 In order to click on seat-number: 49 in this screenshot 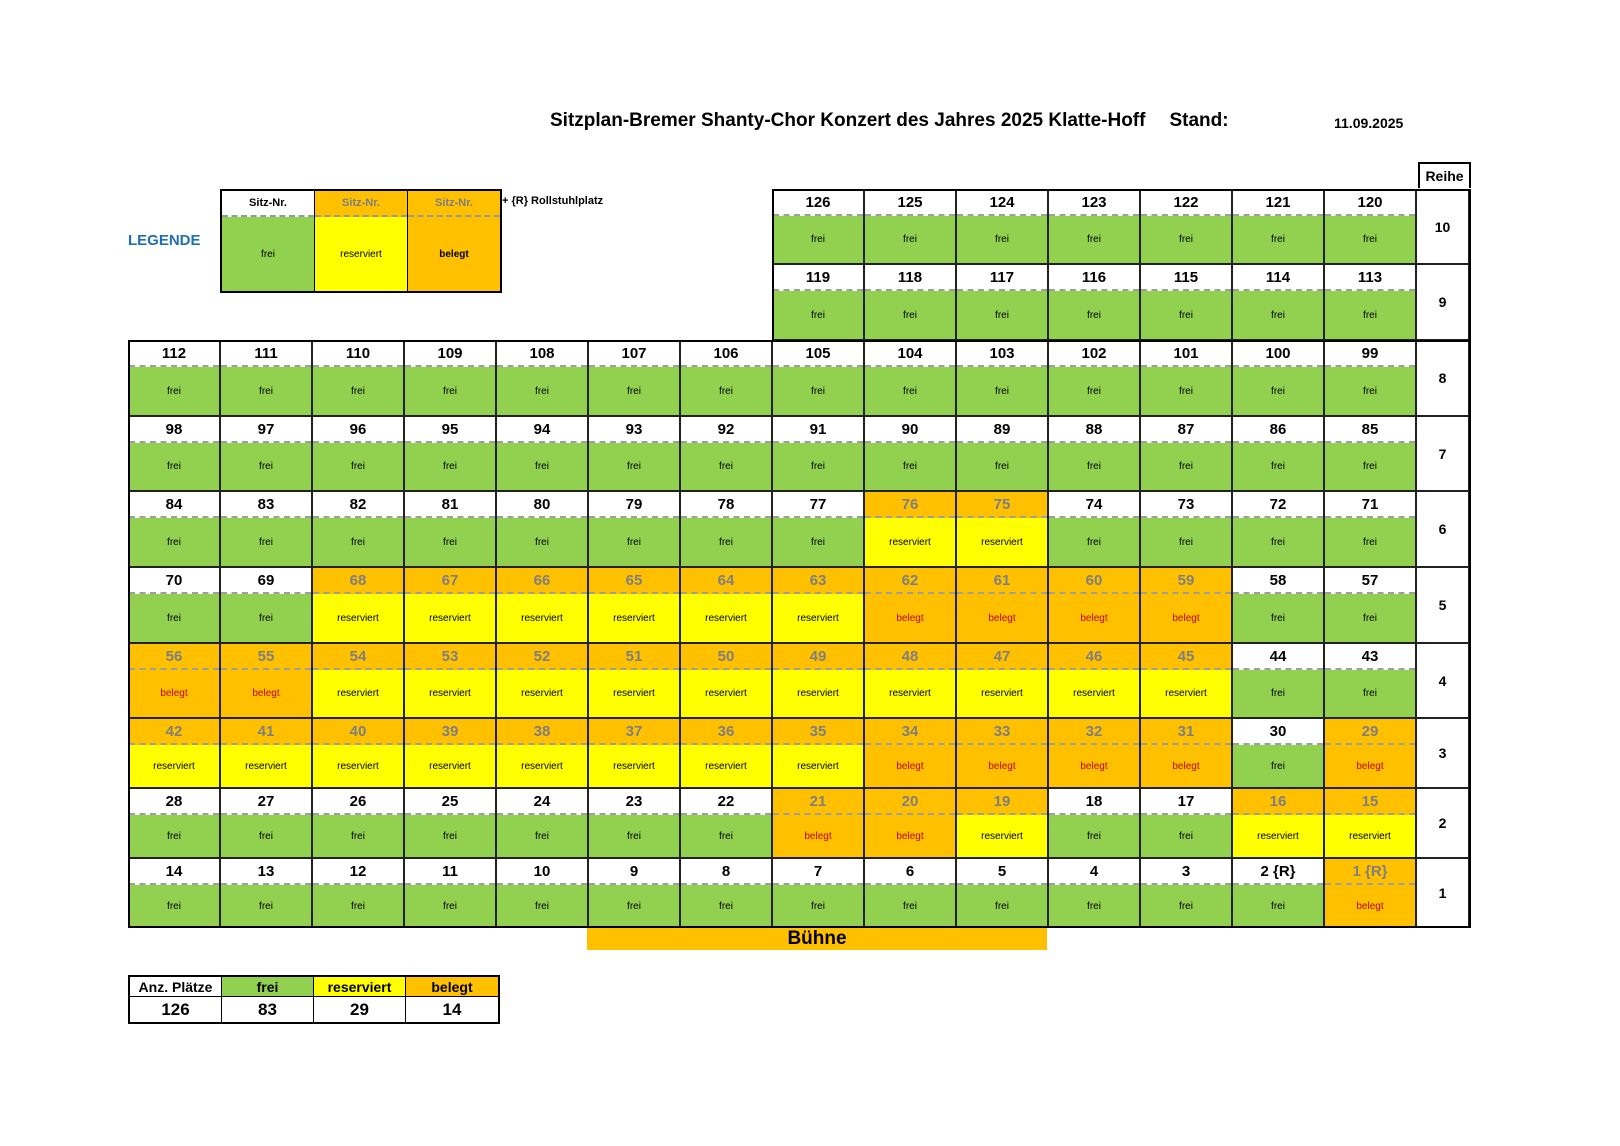, I will do `click(818, 657)`.